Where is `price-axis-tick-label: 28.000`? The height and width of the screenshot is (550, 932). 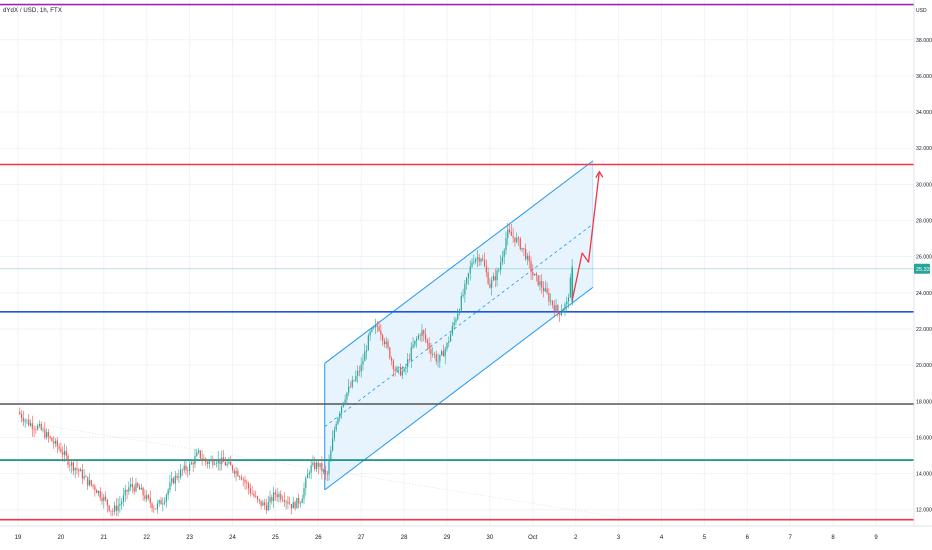
price-axis-tick-label: 28.000 is located at coordinates (924, 222).